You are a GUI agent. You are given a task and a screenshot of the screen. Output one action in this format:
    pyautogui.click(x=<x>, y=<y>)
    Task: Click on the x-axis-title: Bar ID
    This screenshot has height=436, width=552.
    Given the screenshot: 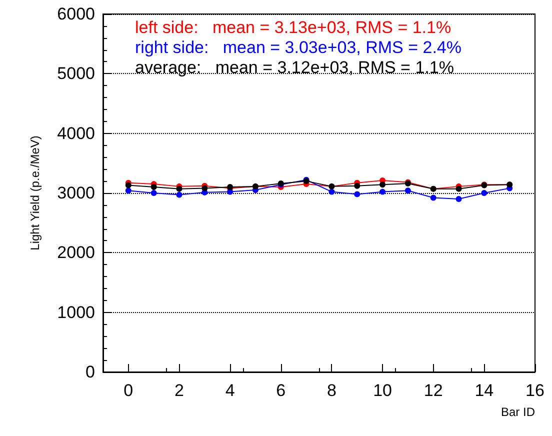 What is the action you would take?
    pyautogui.click(x=518, y=412)
    